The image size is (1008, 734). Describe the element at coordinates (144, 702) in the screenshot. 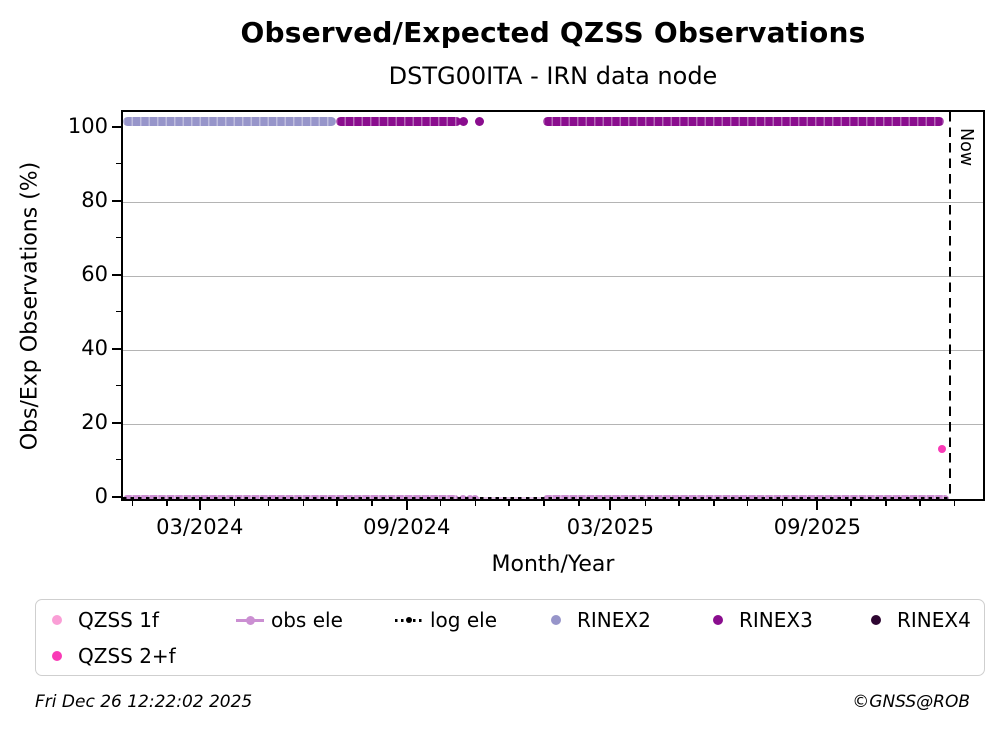

I see `footer-timestamp: Fri Dec 26 12:22:02 2025` at that location.